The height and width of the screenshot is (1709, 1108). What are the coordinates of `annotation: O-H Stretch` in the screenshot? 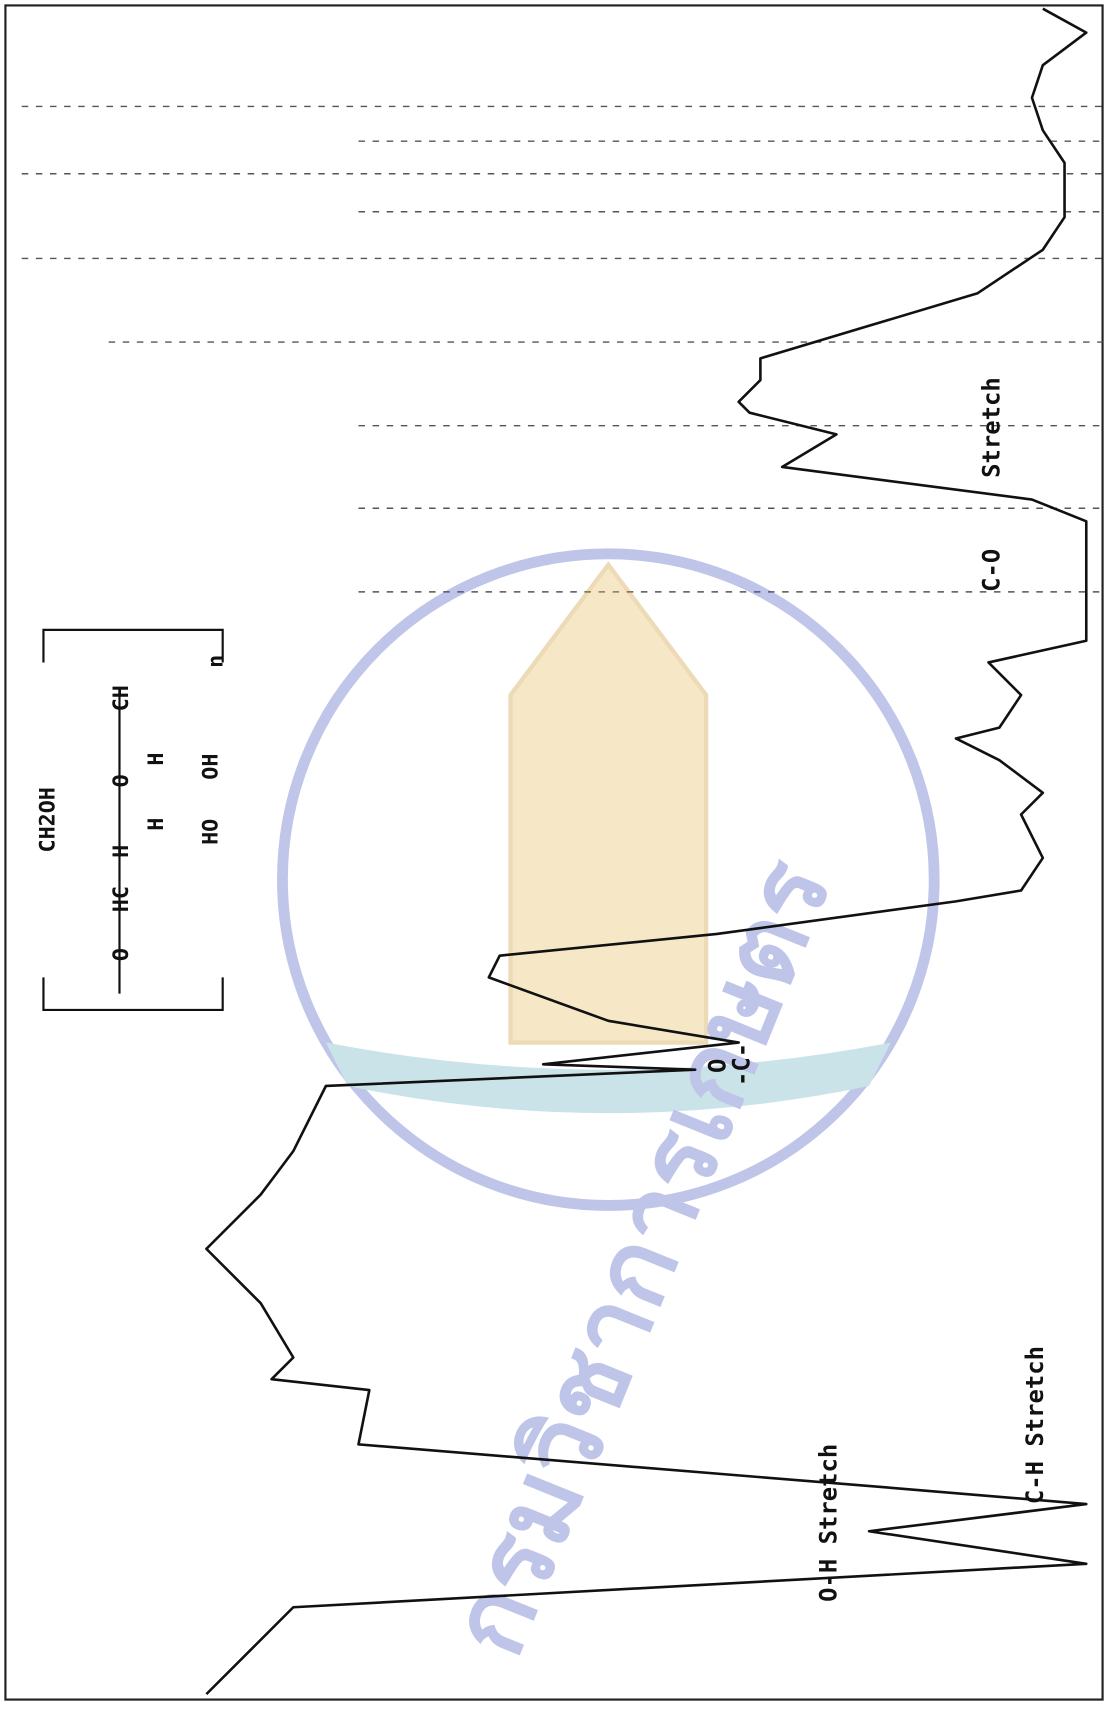 It's located at (828, 1523).